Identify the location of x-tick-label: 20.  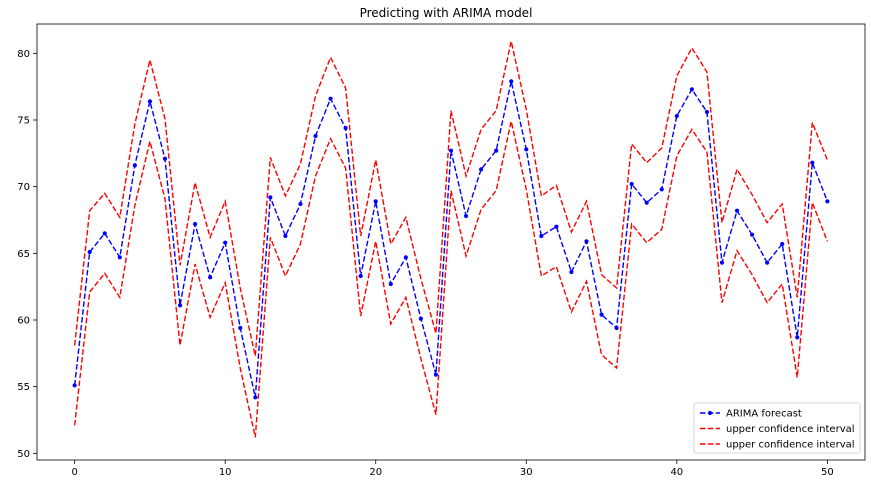
(375, 472).